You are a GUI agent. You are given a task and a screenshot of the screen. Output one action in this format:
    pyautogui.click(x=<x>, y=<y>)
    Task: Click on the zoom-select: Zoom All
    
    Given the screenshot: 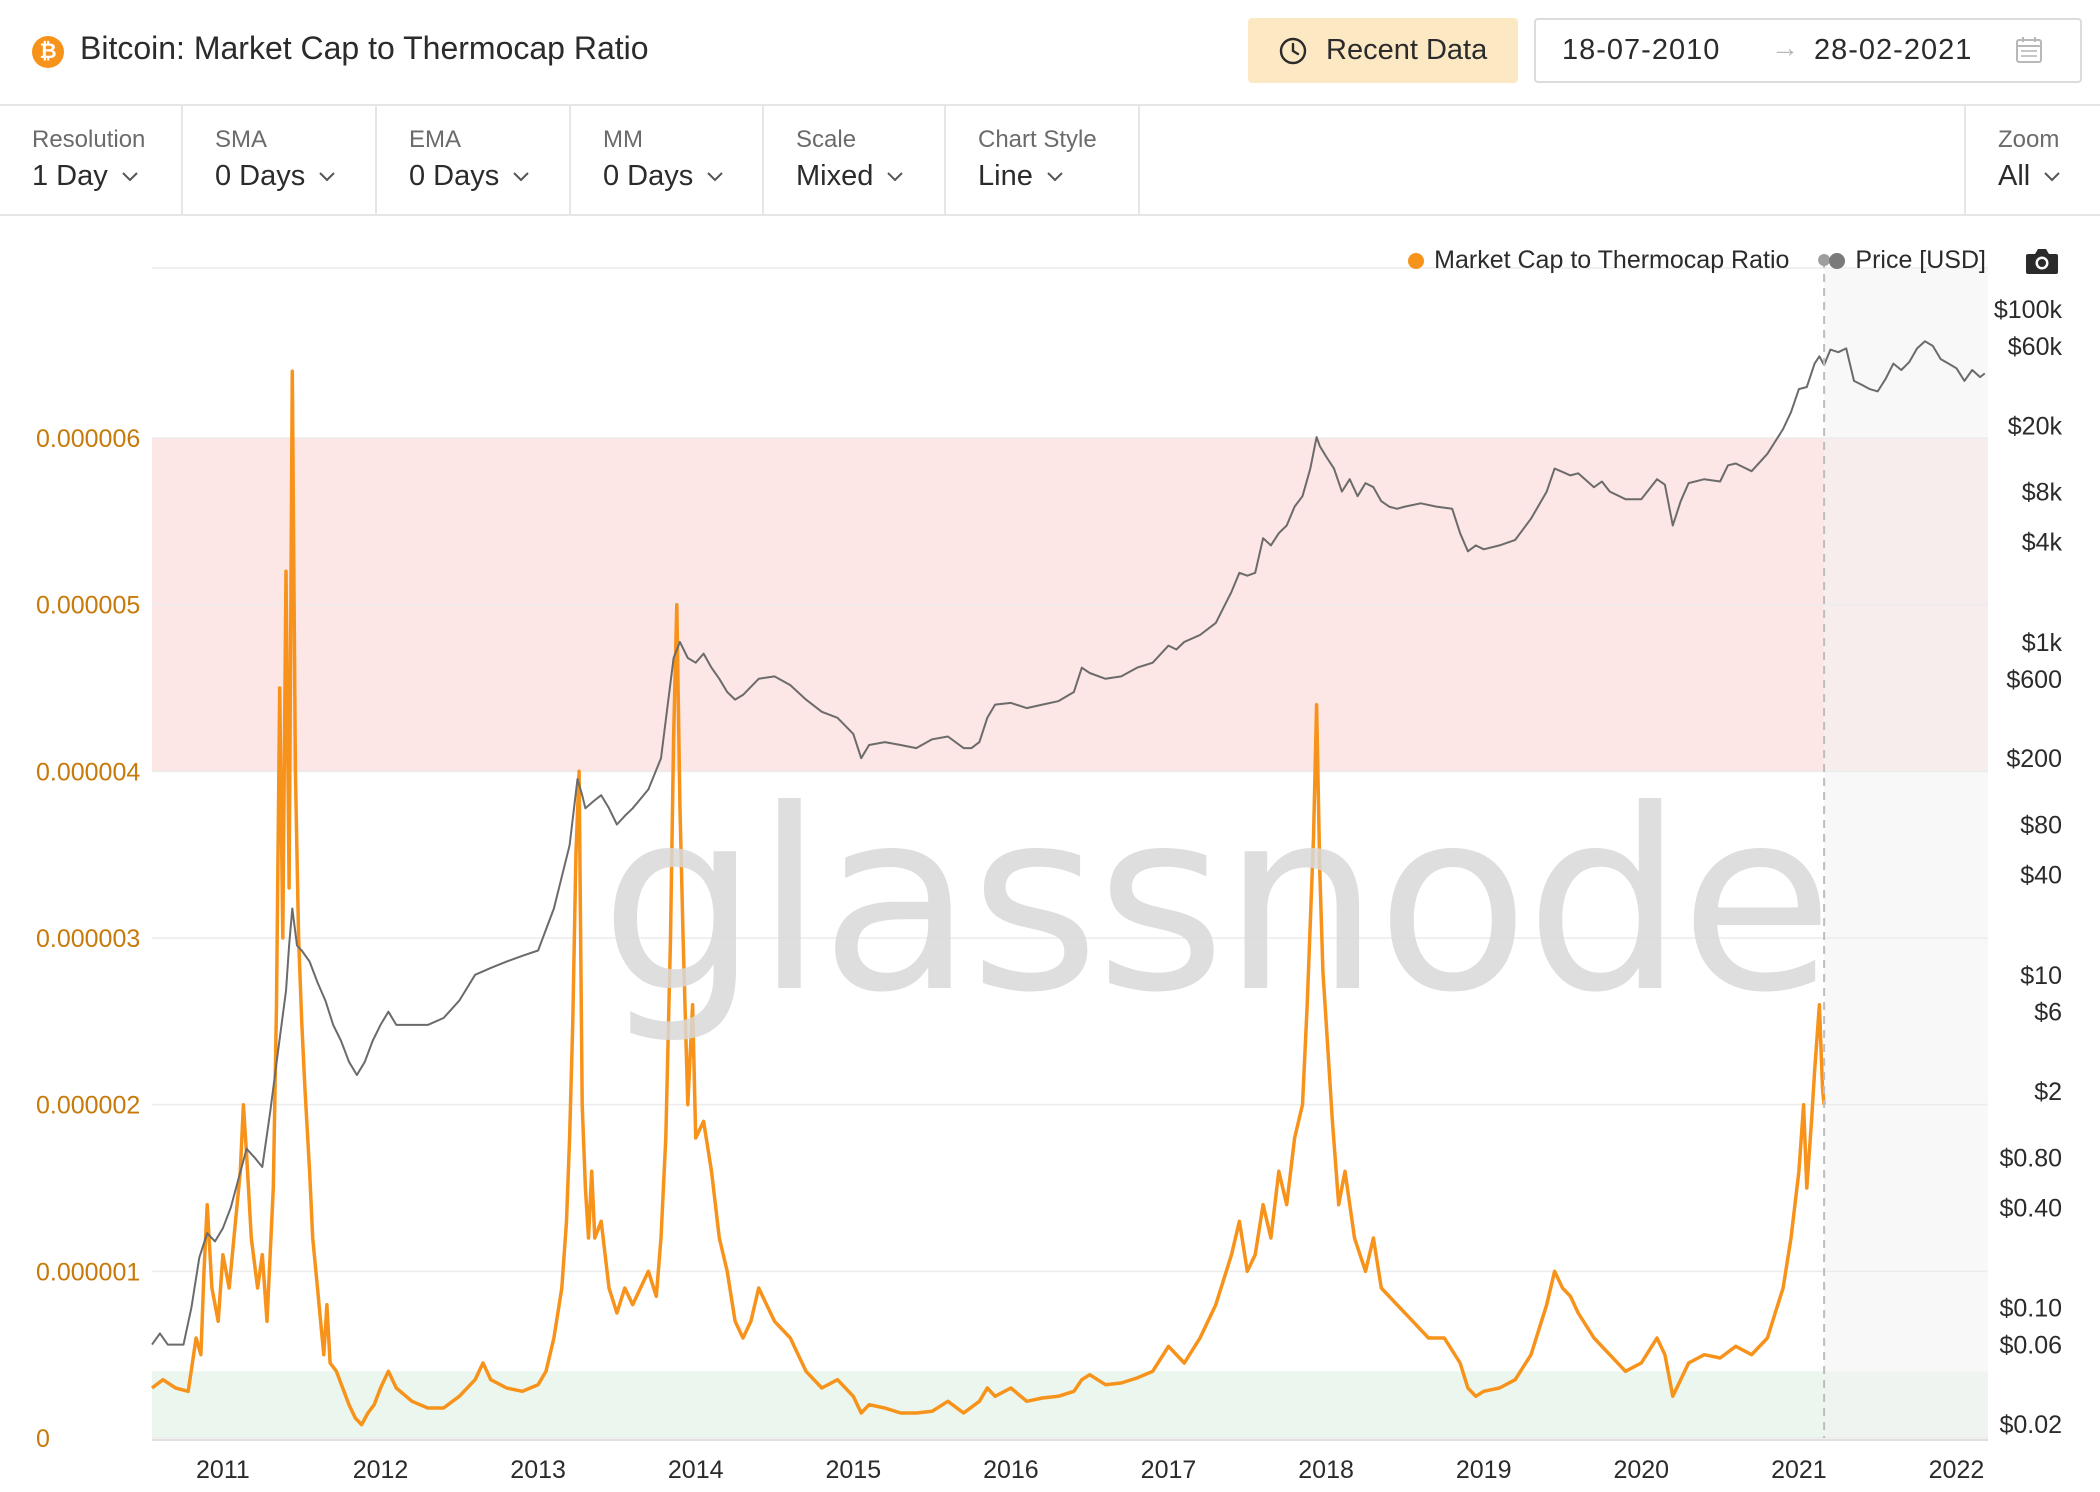 What is the action you would take?
    pyautogui.click(x=2032, y=160)
    